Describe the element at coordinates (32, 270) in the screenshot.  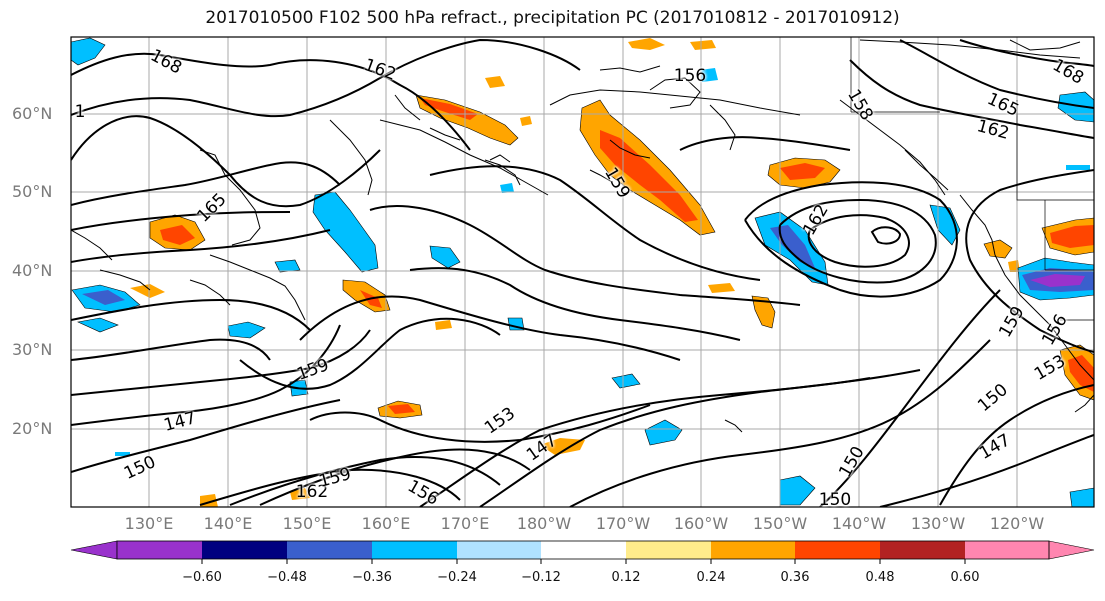
I see `lat-label: 40°N` at that location.